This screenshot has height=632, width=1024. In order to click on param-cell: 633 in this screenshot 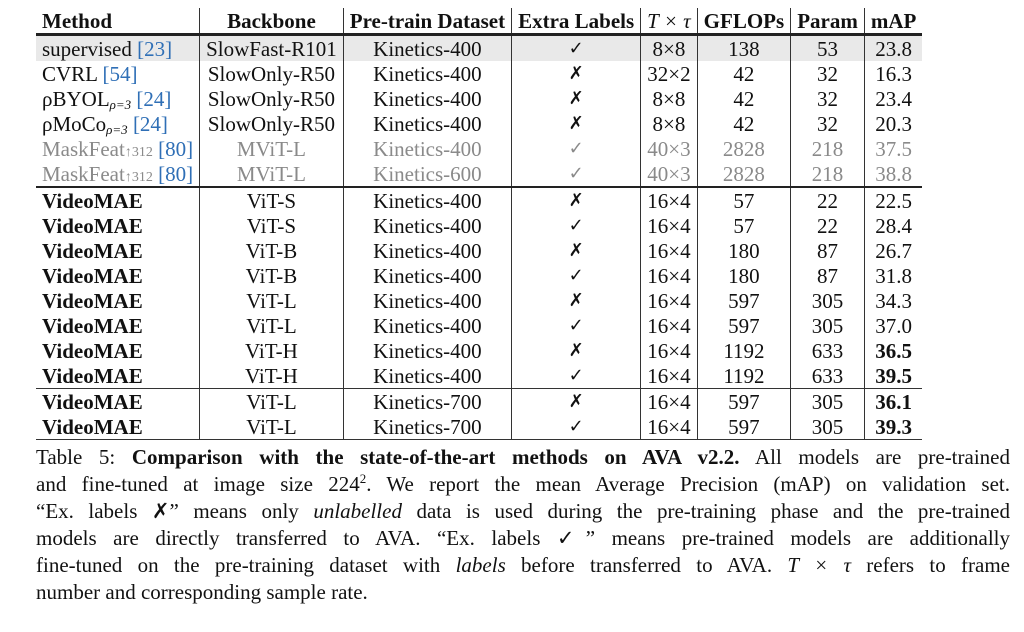, I will do `click(827, 350)`.